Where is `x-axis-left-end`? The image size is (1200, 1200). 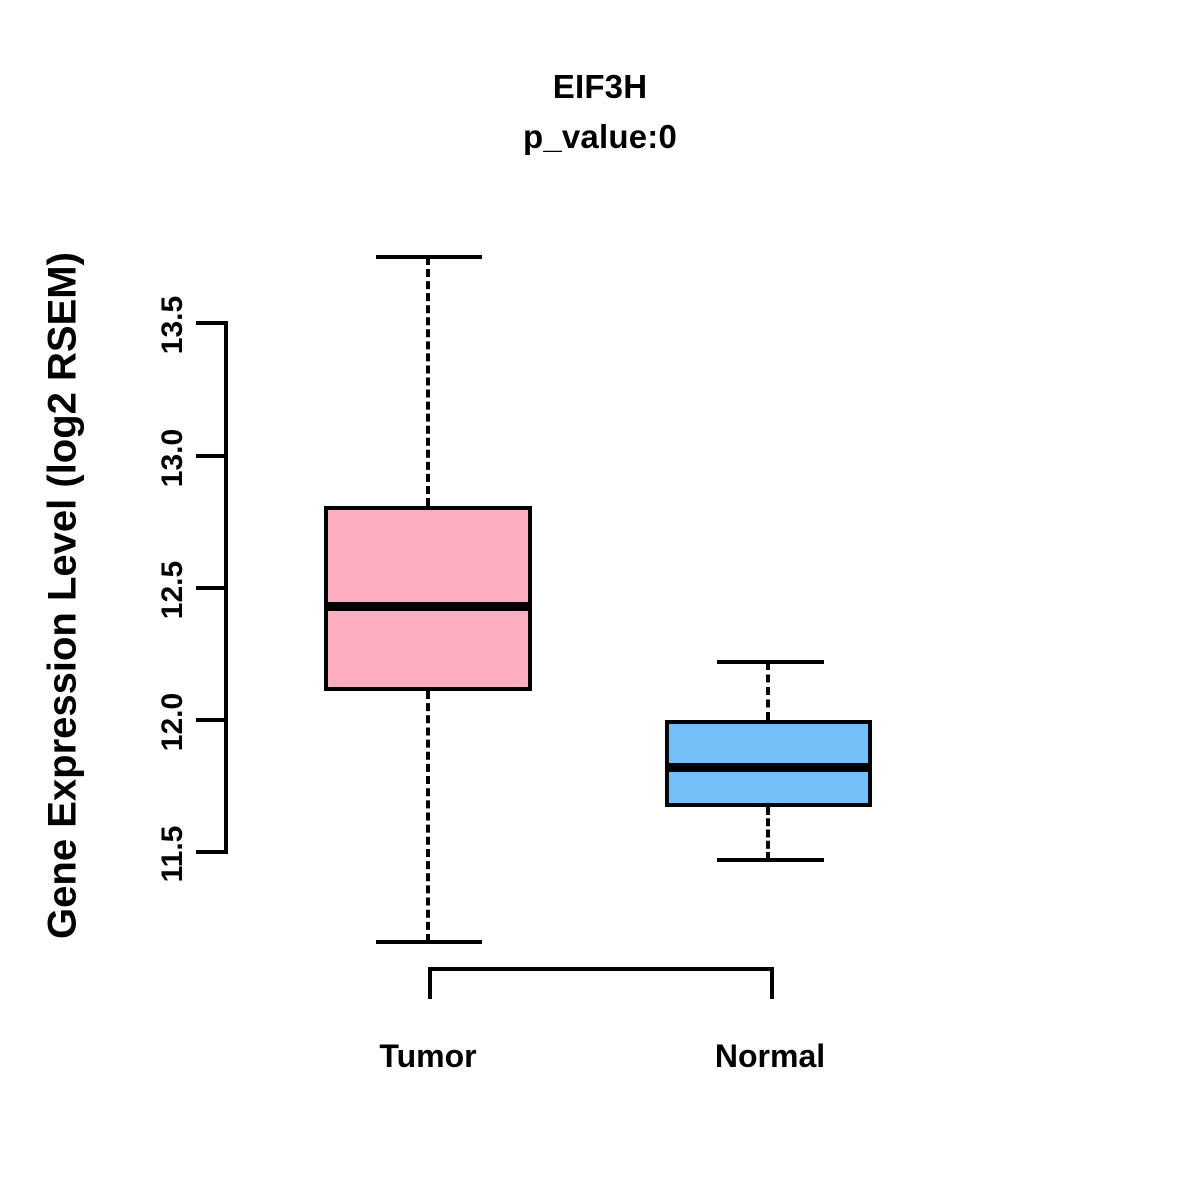 x-axis-left-end is located at coordinates (430, 983).